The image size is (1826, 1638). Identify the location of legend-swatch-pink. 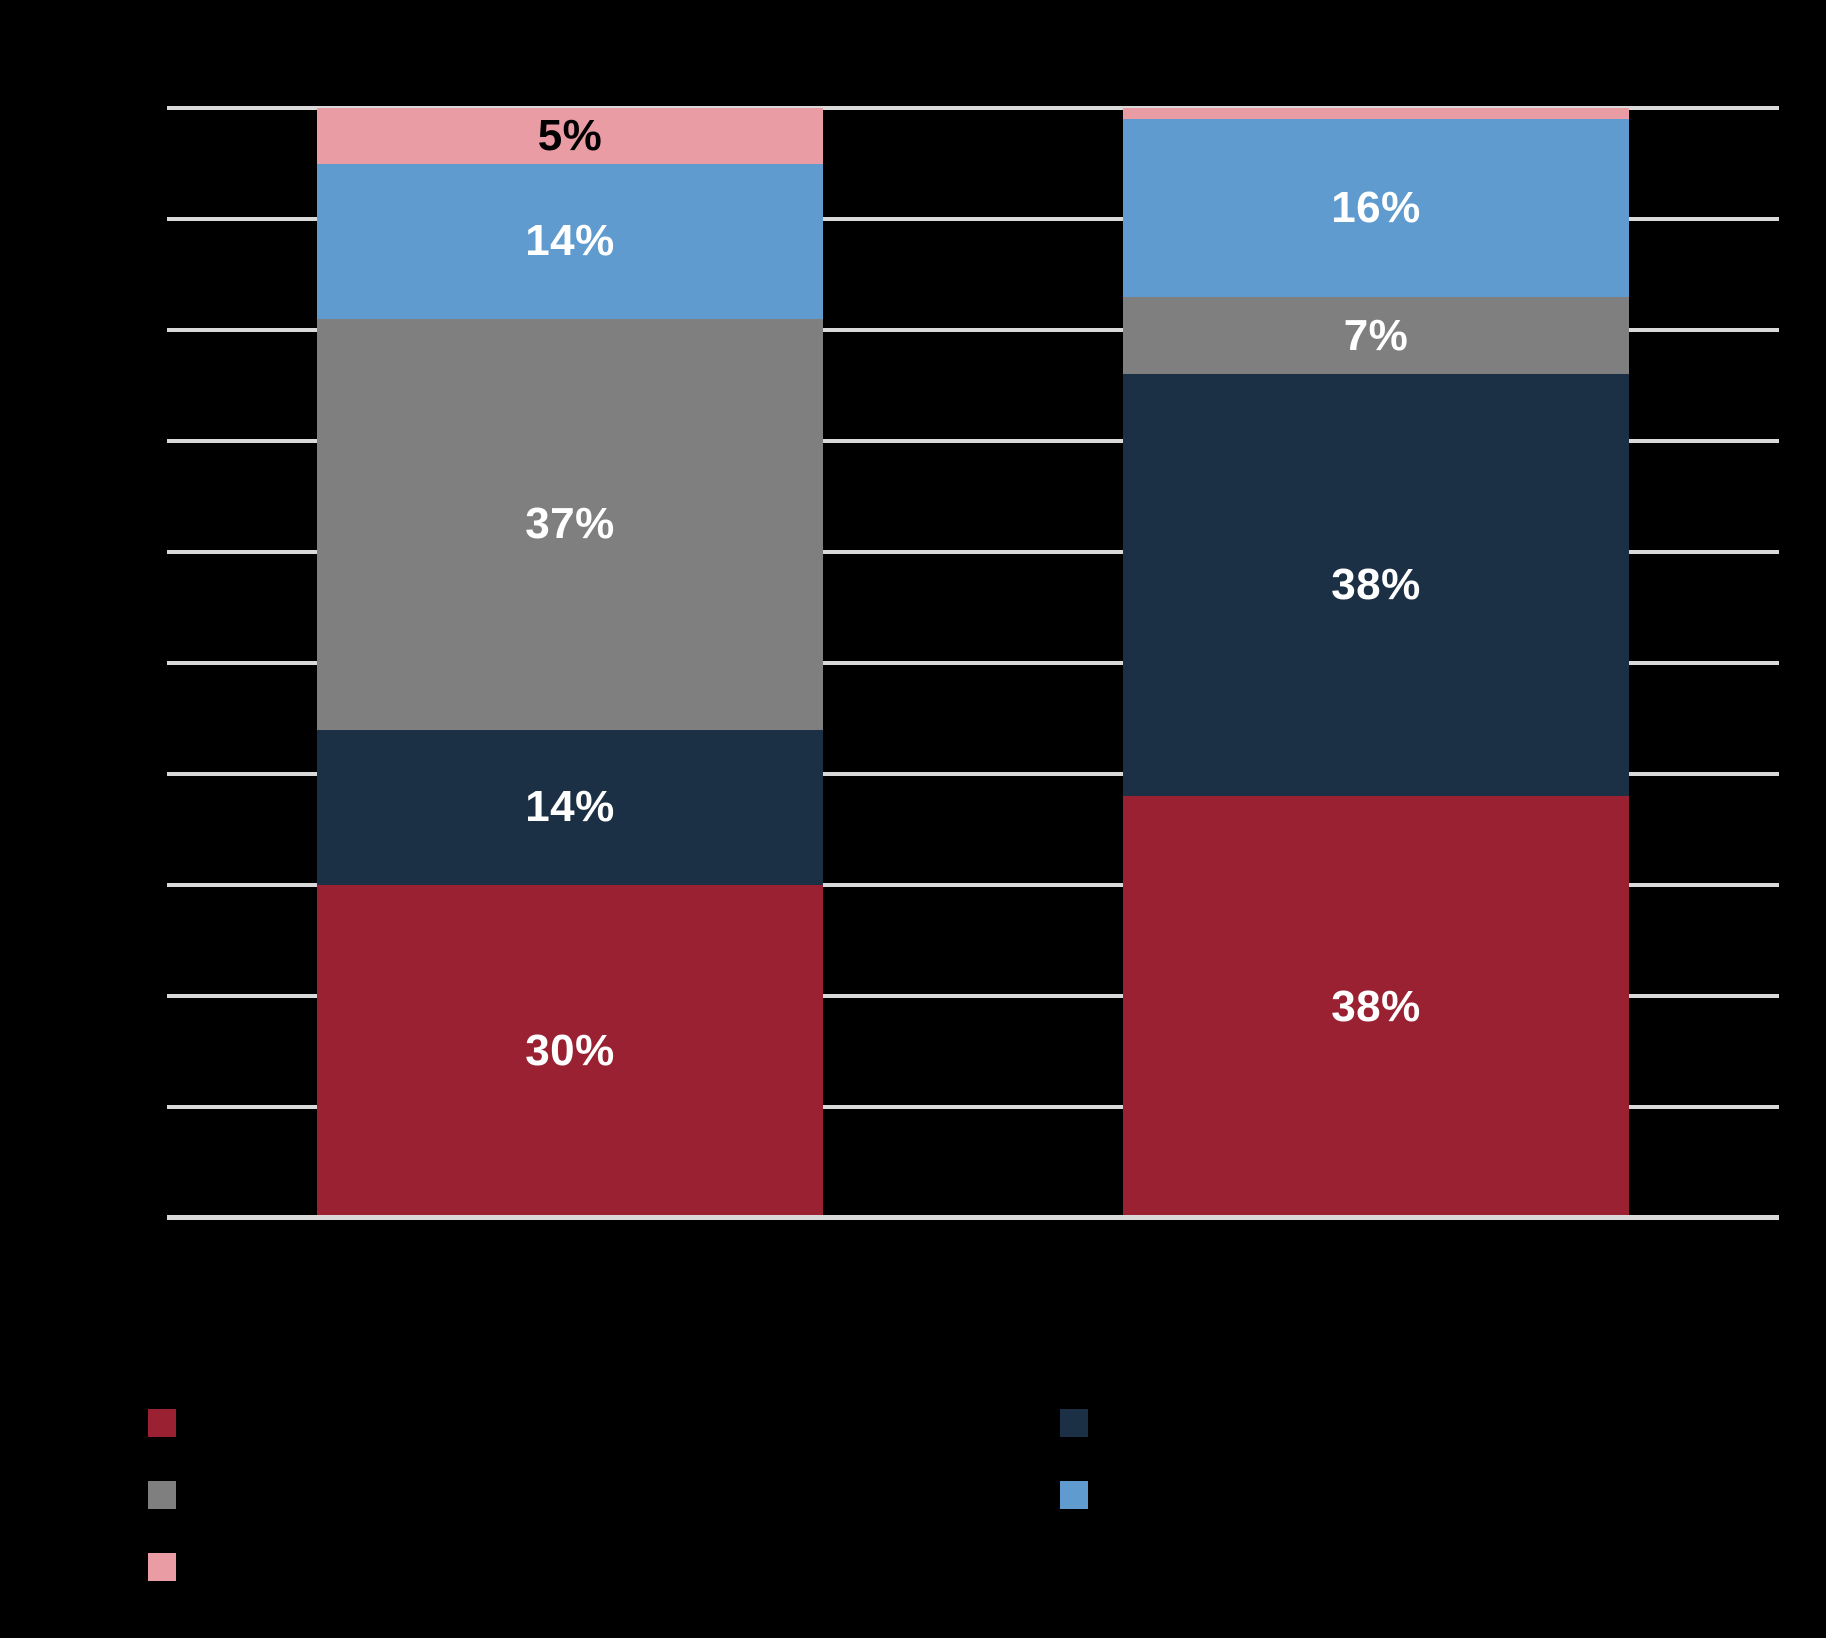
(162, 1567).